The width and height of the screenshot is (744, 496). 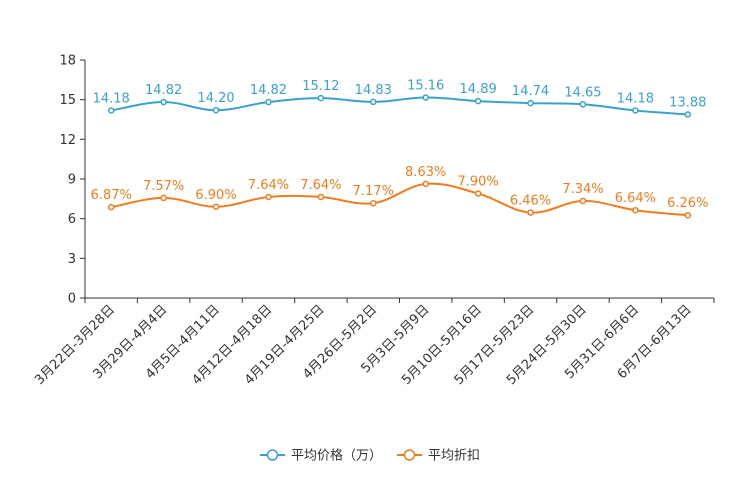 What do you see at coordinates (72, 219) in the screenshot?
I see `y-tick-label: 6` at bounding box center [72, 219].